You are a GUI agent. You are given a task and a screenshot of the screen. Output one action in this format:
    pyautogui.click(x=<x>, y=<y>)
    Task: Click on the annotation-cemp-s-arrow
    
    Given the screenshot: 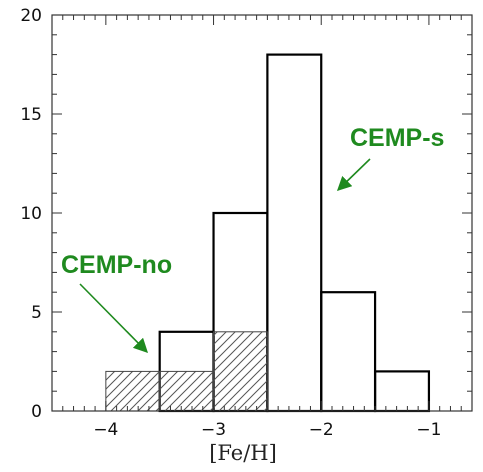 What is the action you would take?
    pyautogui.click(x=353, y=175)
    